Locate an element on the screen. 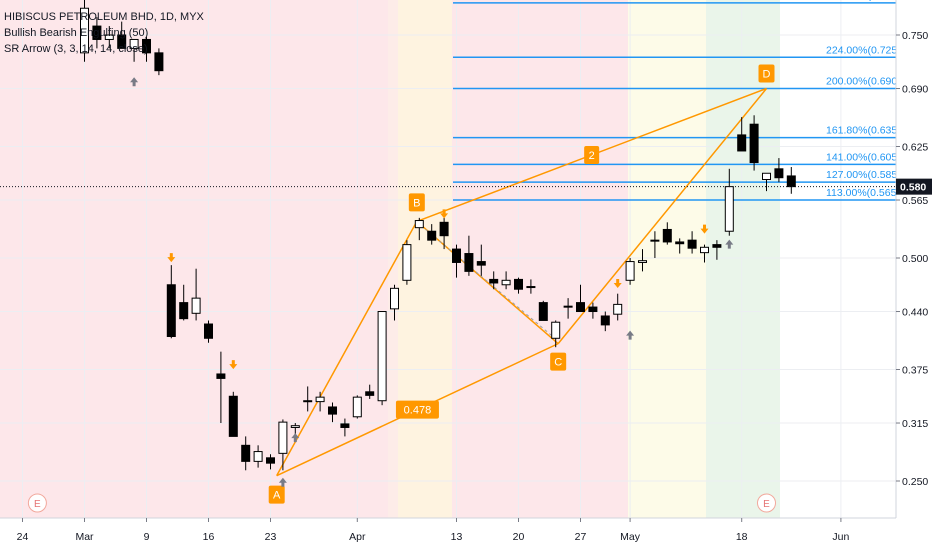 The image size is (932, 550). y-tick-label: 0.315 is located at coordinates (915, 424).